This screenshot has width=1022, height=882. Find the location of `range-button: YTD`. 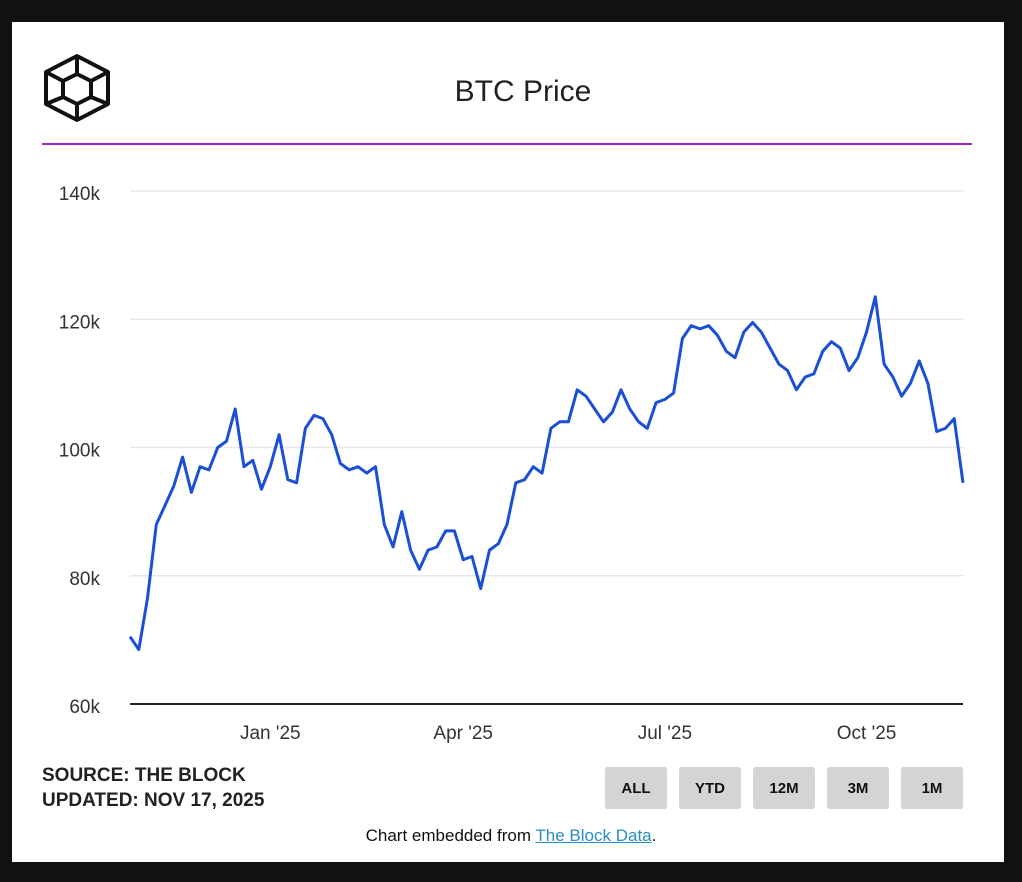

range-button: YTD is located at coordinates (710, 788).